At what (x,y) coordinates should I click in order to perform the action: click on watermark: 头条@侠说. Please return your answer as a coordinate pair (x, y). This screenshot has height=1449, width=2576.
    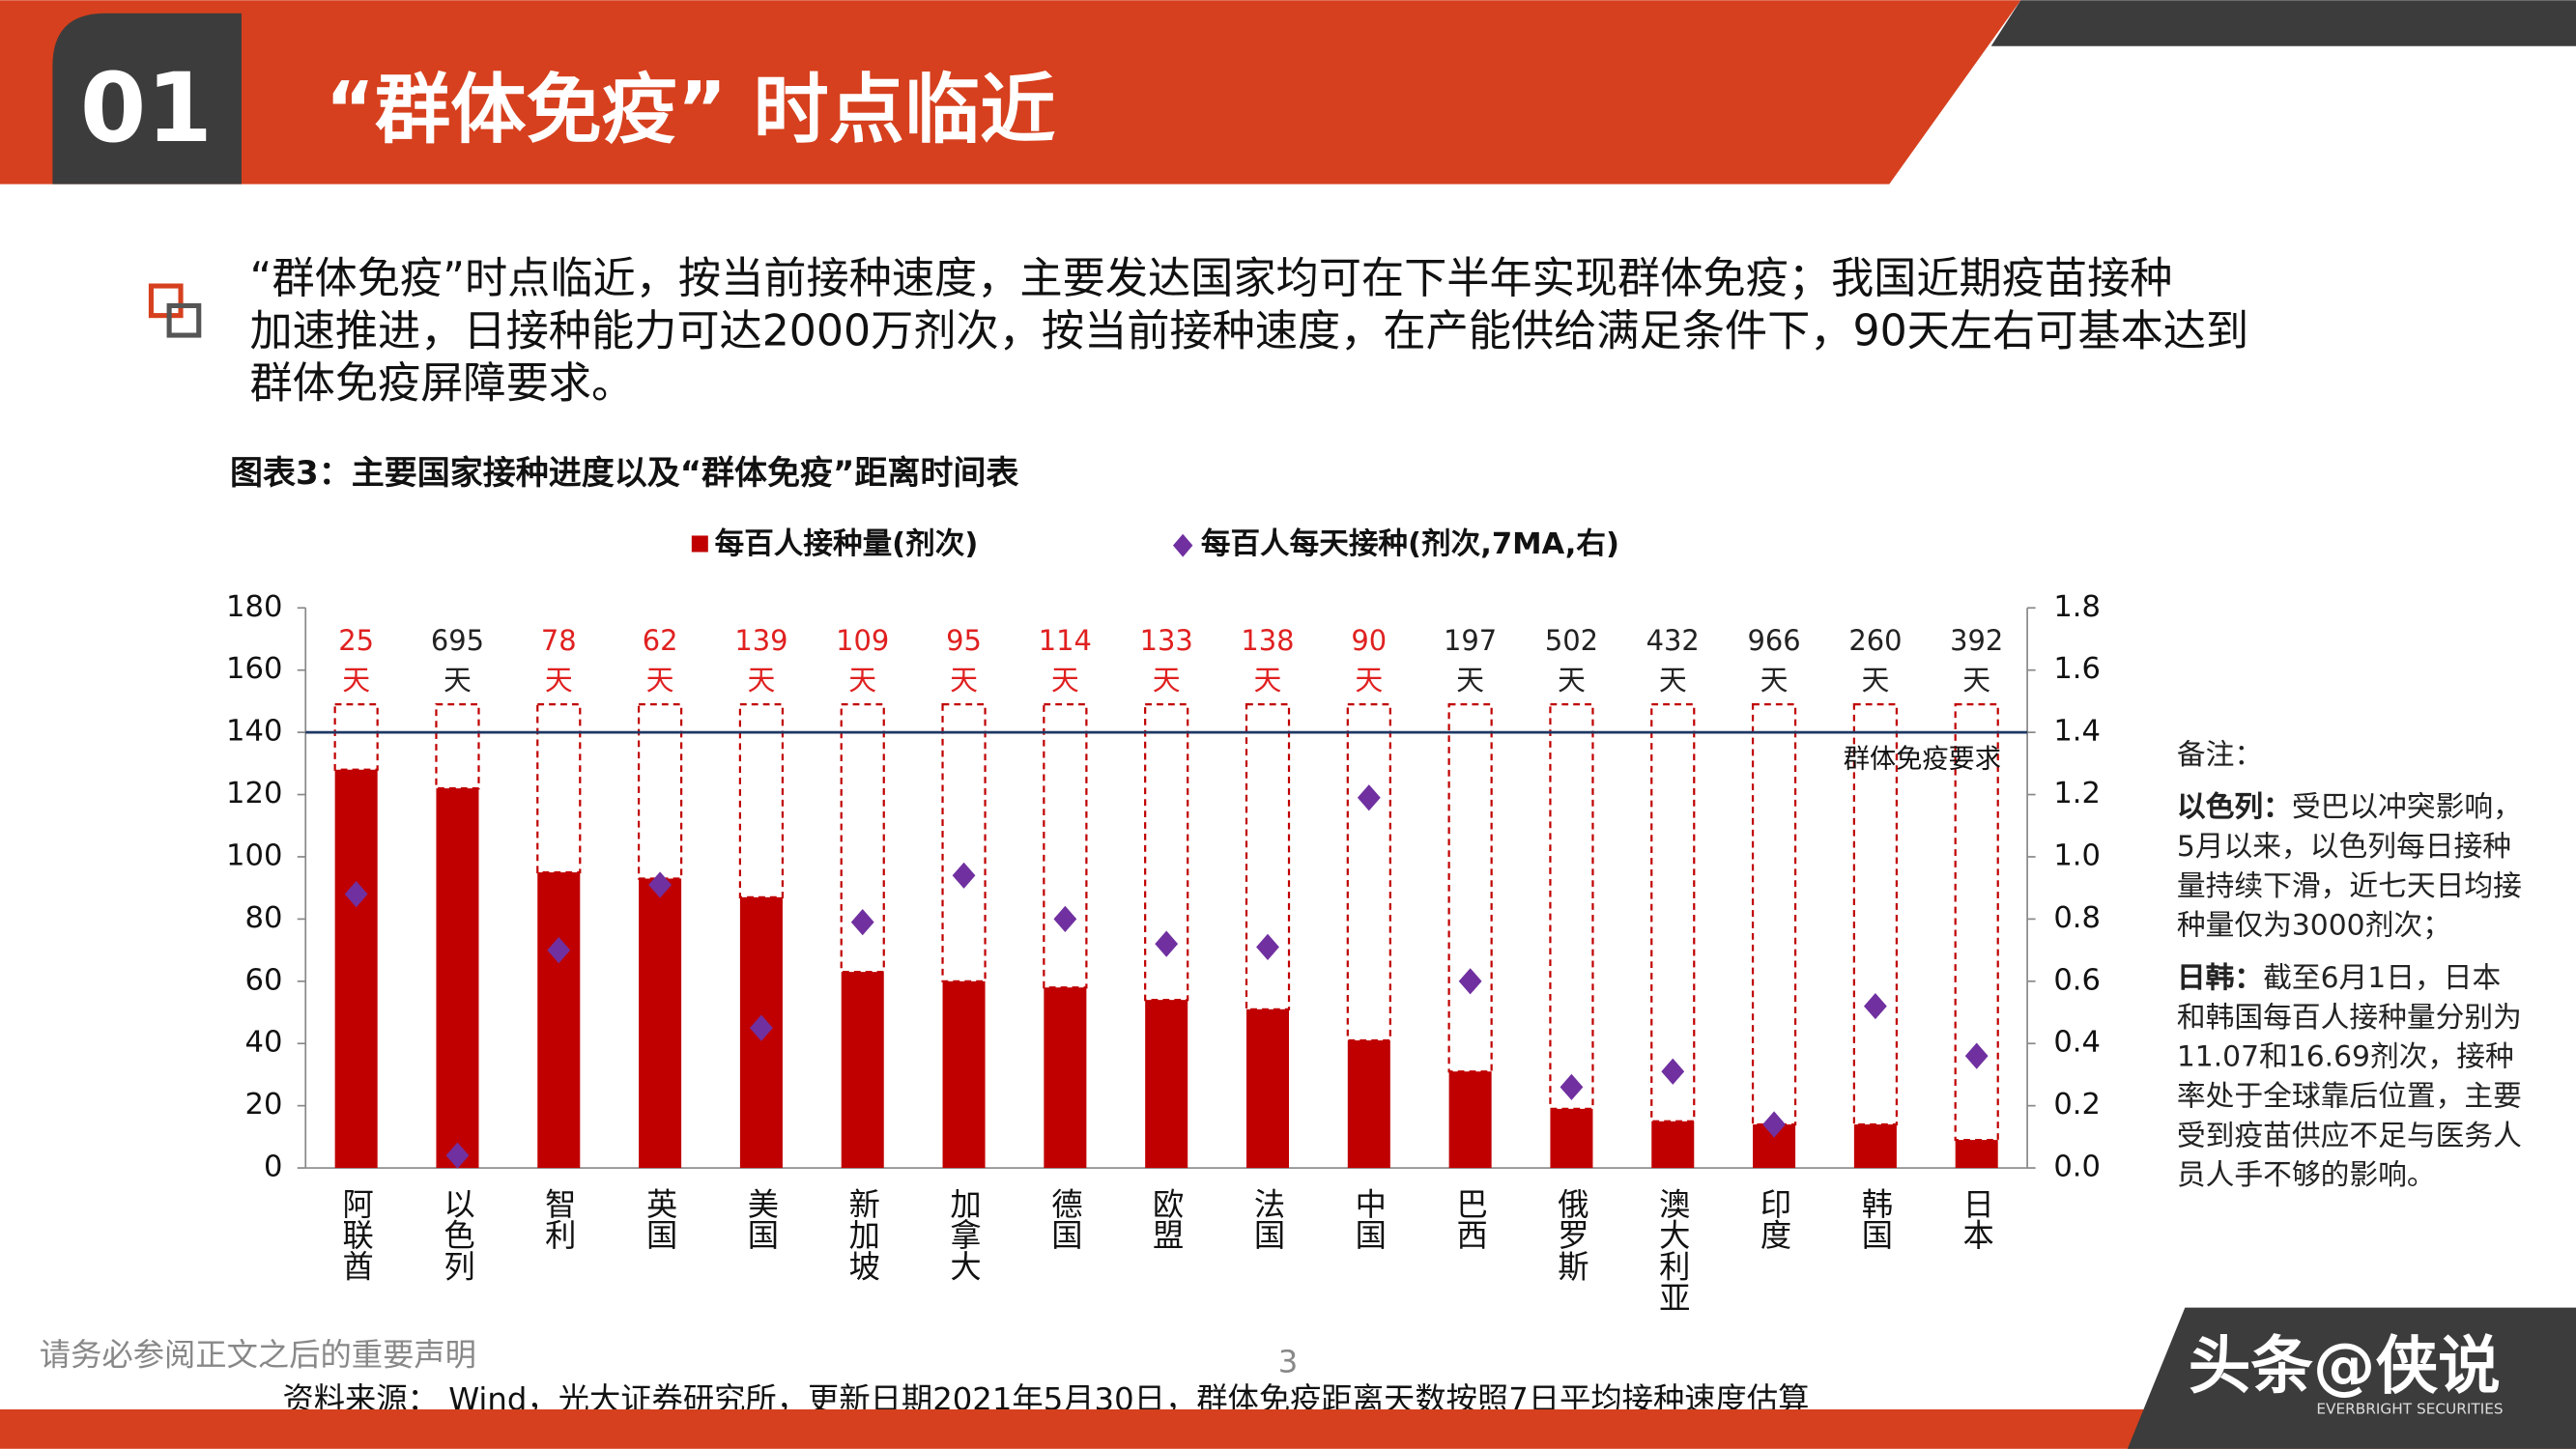
    Looking at the image, I should click on (2345, 1366).